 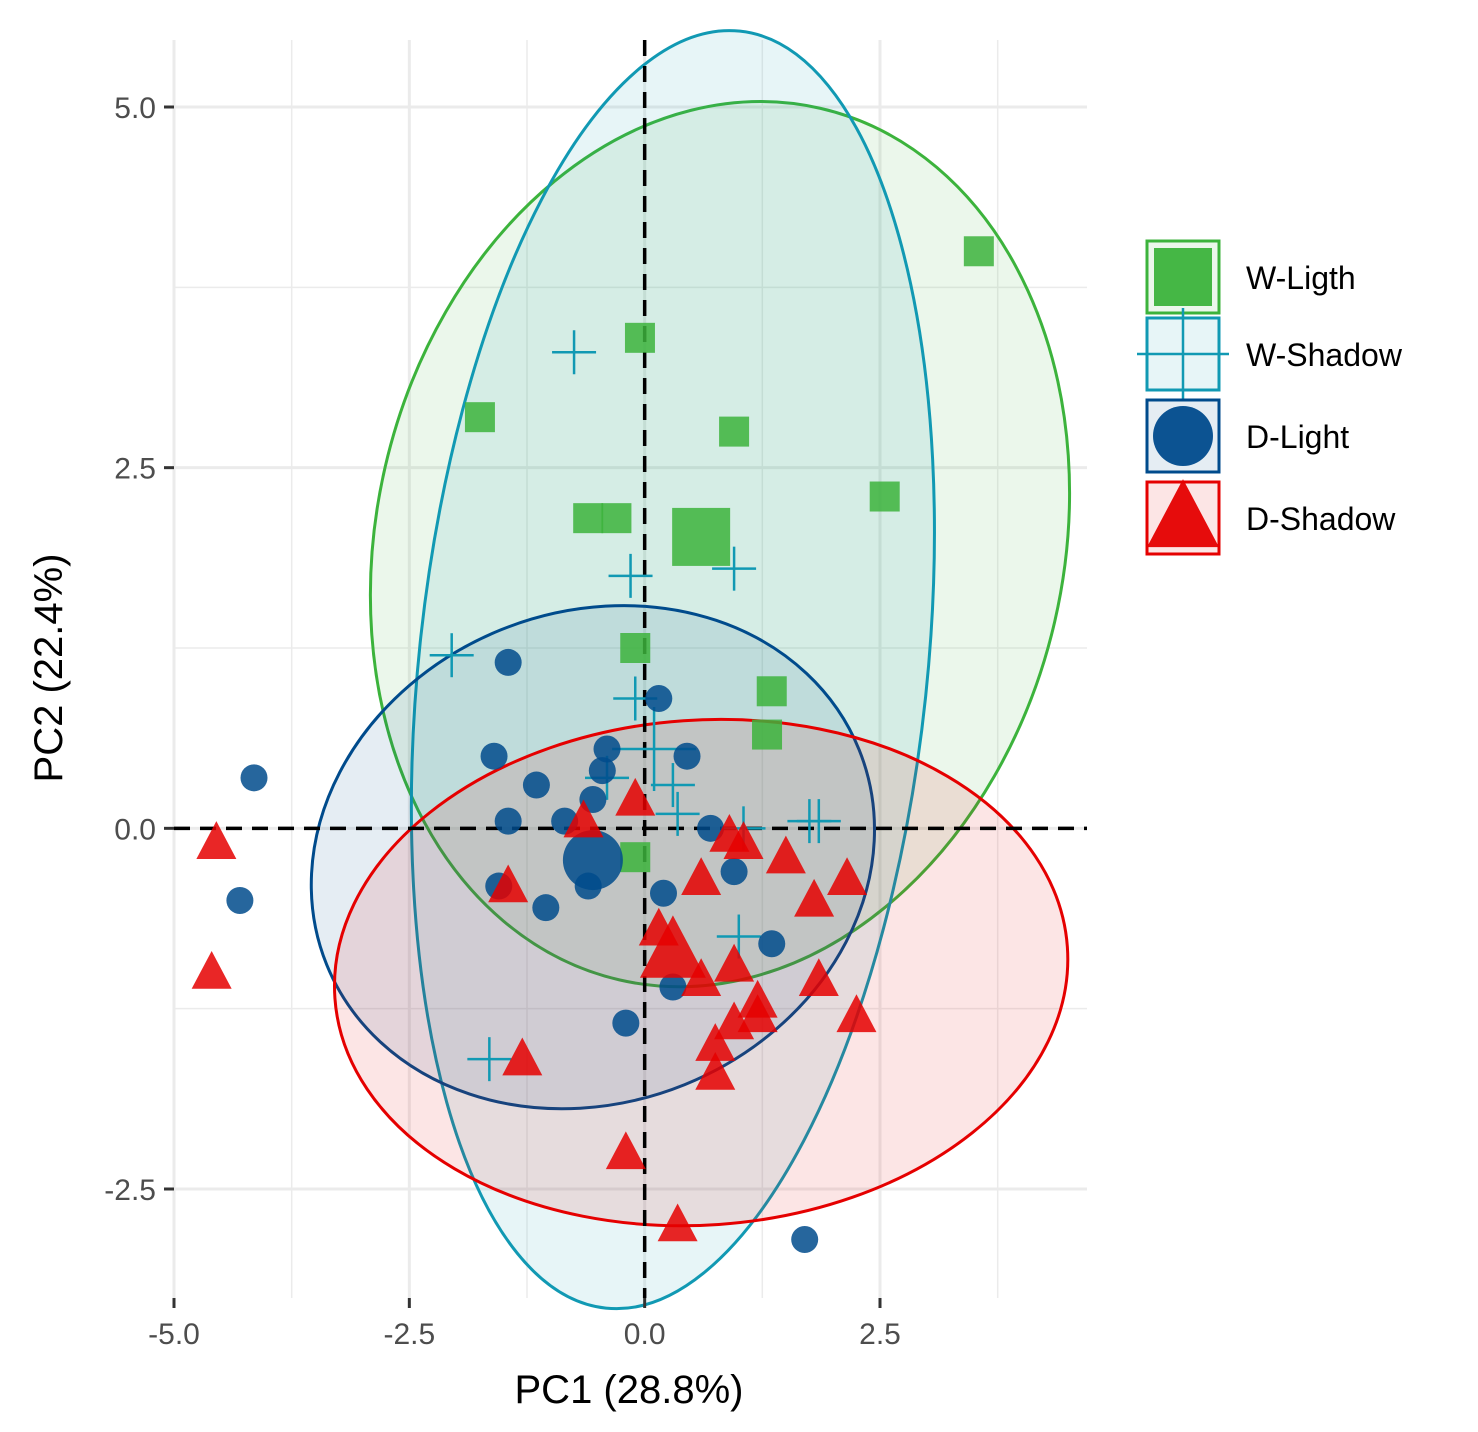 I want to click on x-tick-label: -5.0, so click(x=174, y=1334).